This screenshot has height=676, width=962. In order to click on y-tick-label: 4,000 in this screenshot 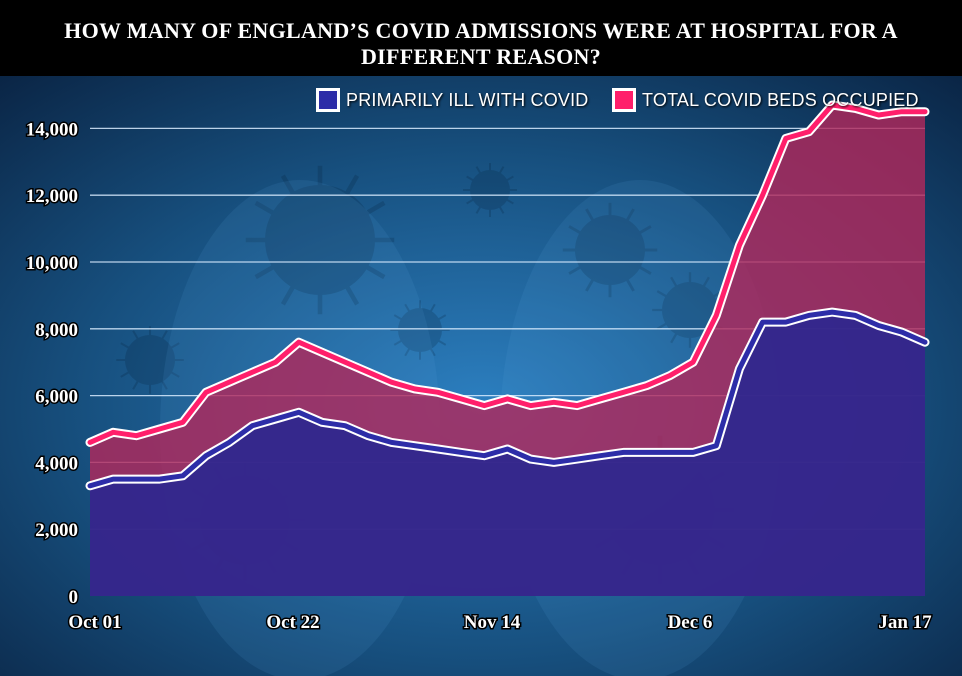, I will do `click(56, 463)`.